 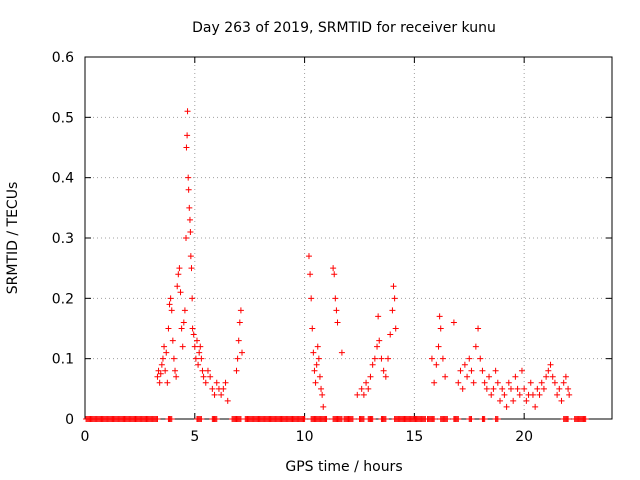 What do you see at coordinates (85, 437) in the screenshot?
I see `x-tick-label: 0` at bounding box center [85, 437].